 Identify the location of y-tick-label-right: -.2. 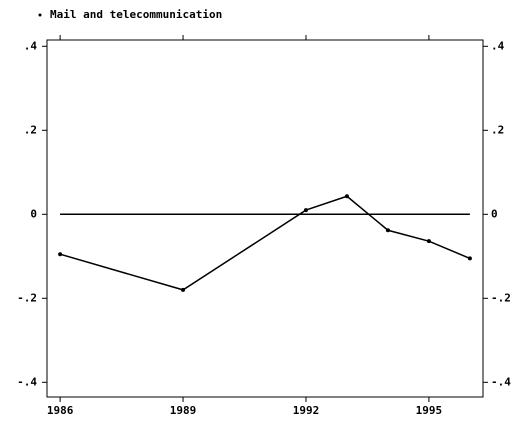
(501, 297).